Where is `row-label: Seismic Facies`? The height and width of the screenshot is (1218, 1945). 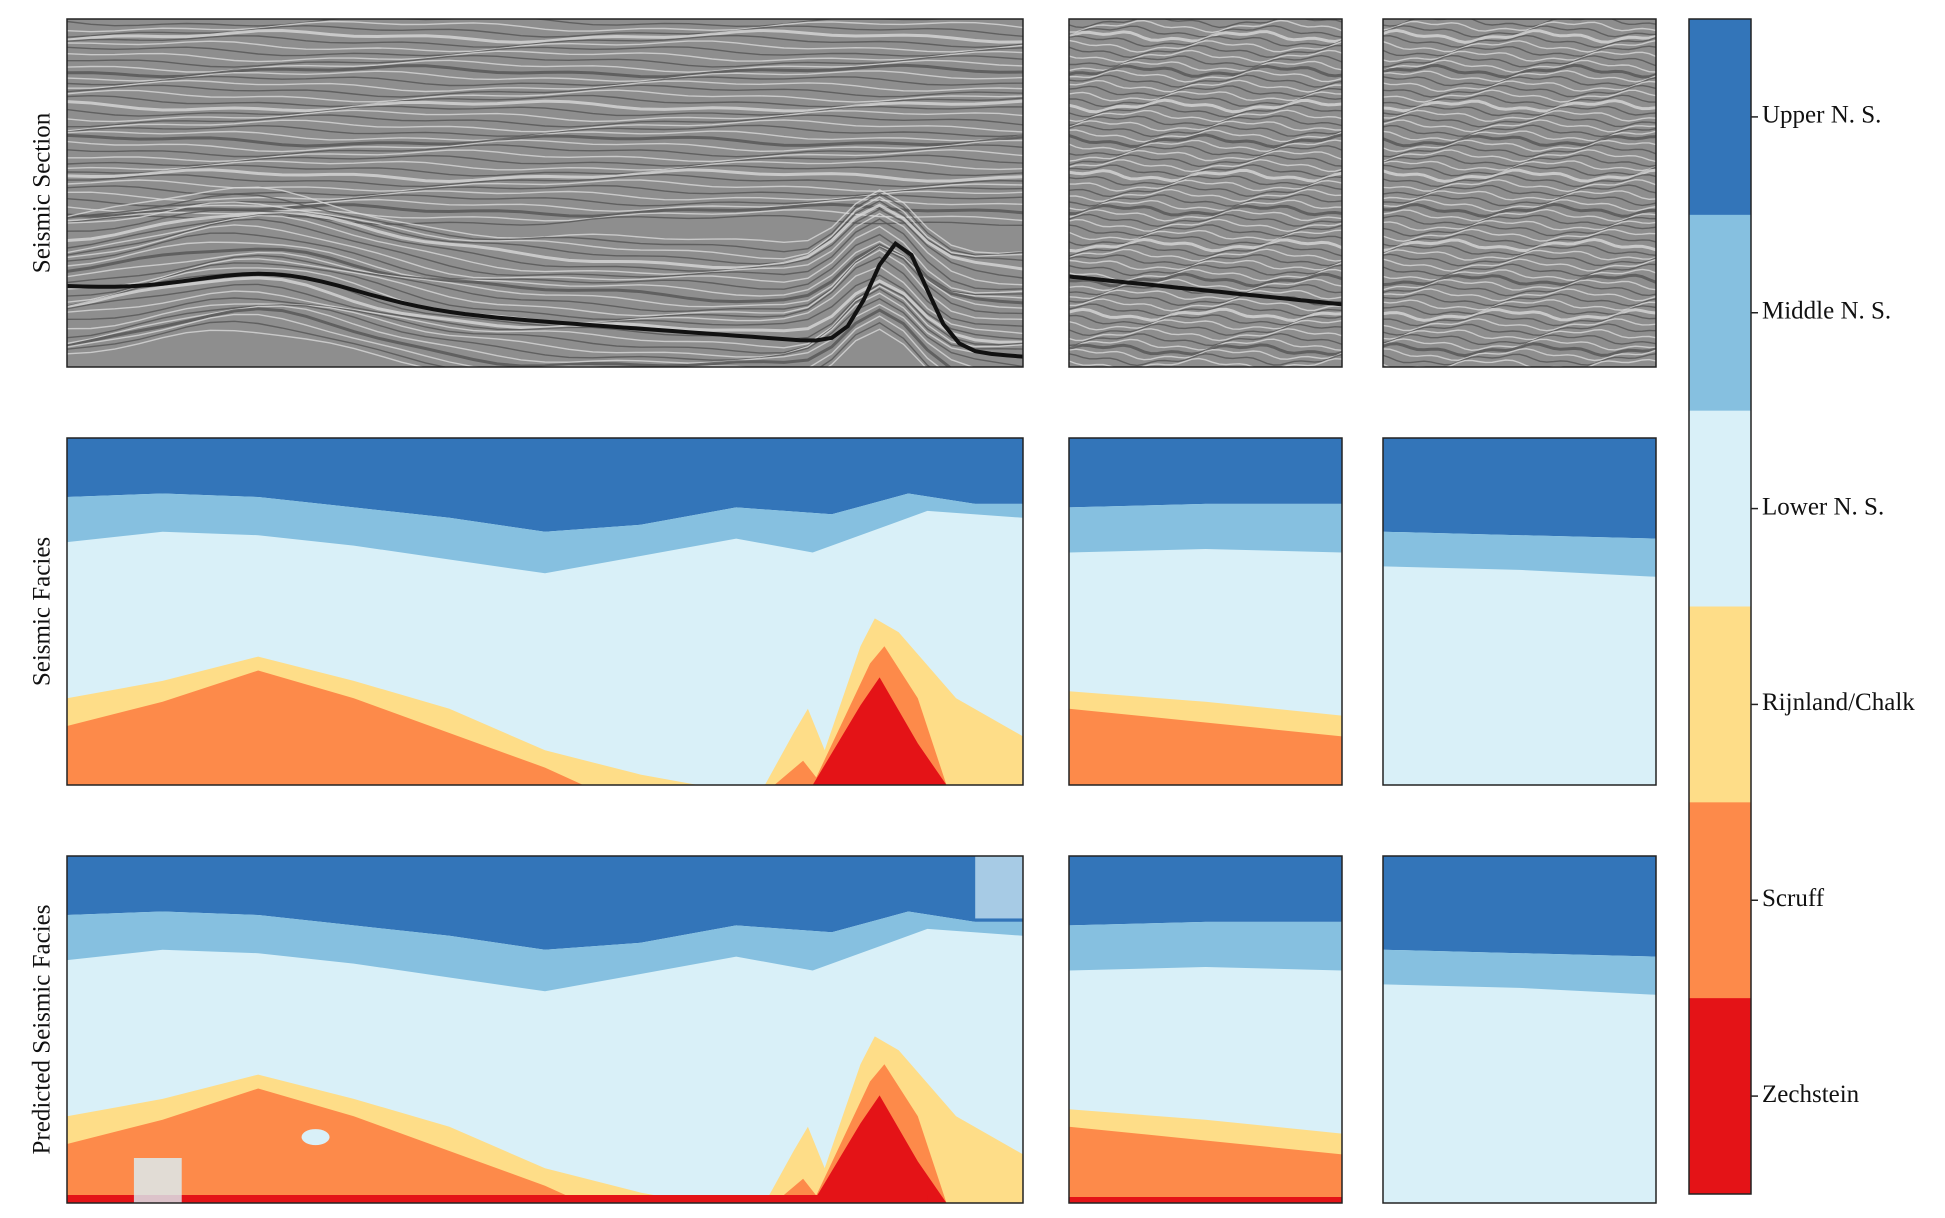
row-label: Seismic Facies is located at coordinates (42, 611).